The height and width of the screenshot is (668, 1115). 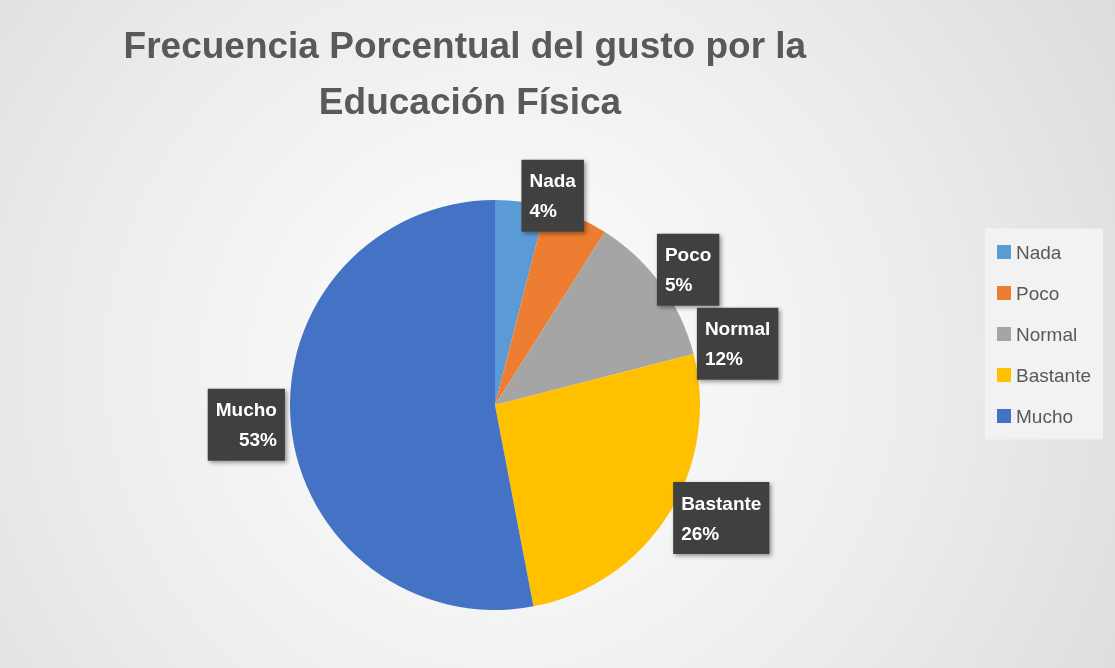 I want to click on slice-label: Normal, so click(x=737, y=329).